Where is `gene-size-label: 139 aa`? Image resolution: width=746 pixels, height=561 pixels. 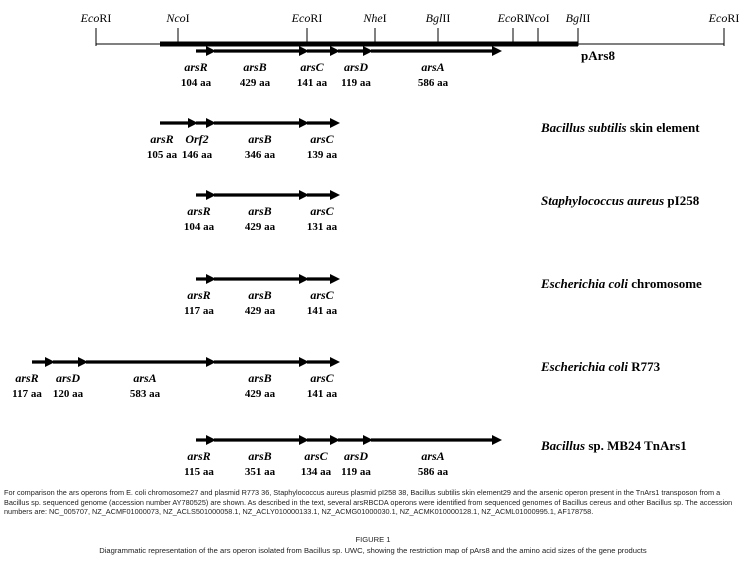 gene-size-label: 139 aa is located at coordinates (322, 155).